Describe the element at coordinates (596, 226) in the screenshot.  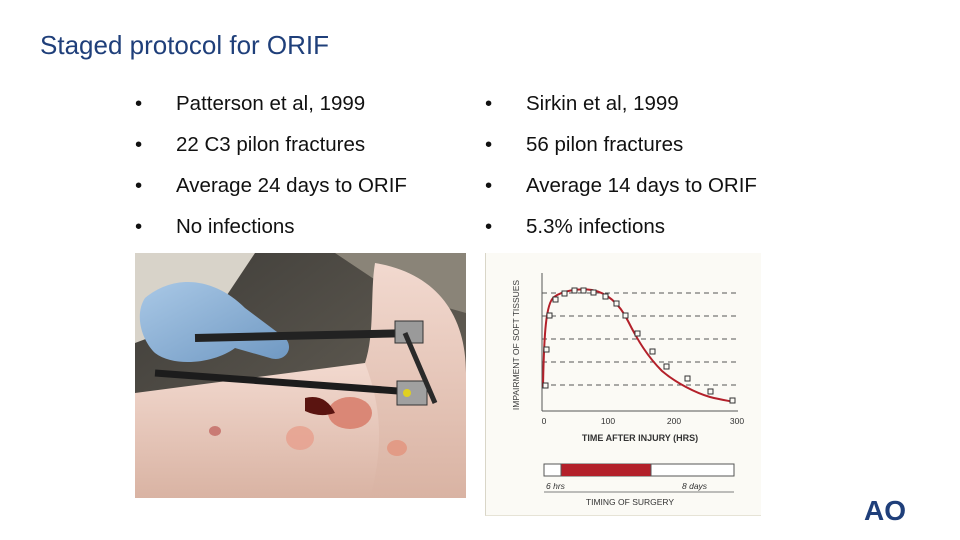
I see `list-item-text: 5.3% infections` at that location.